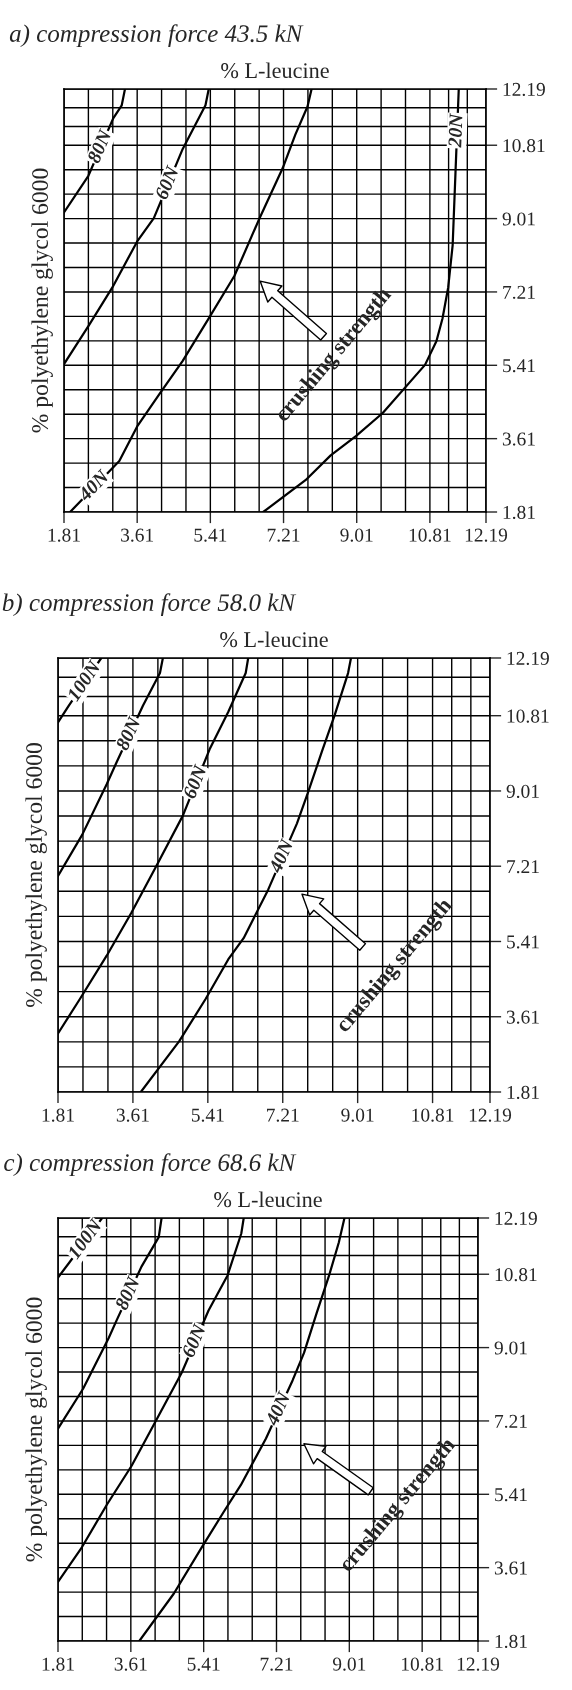 This screenshot has width=572, height=1690. Describe the element at coordinates (150, 1165) in the screenshot. I see `chart-title: c) compression force 68.6 kN` at that location.